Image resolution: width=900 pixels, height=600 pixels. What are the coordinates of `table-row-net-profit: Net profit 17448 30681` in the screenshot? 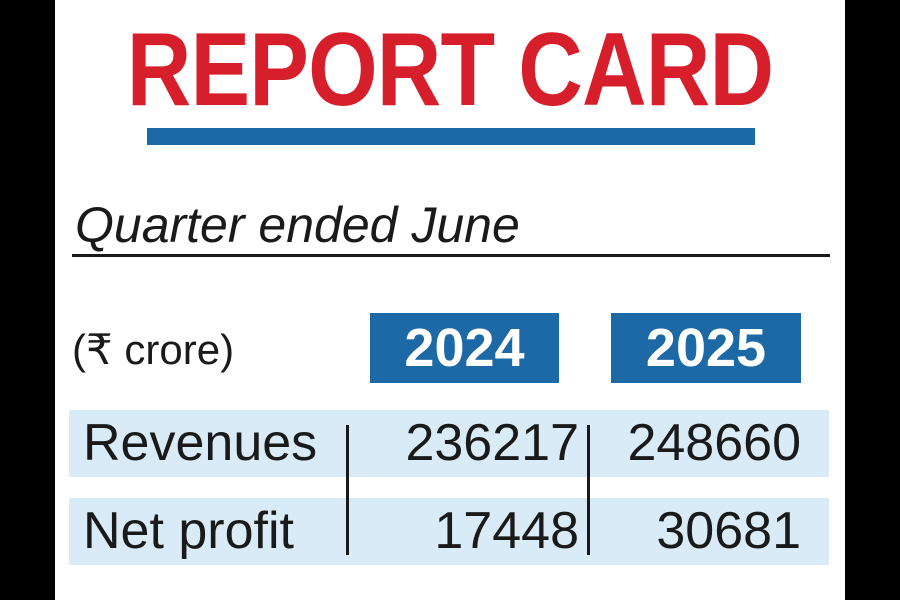 It's located at (449, 531).